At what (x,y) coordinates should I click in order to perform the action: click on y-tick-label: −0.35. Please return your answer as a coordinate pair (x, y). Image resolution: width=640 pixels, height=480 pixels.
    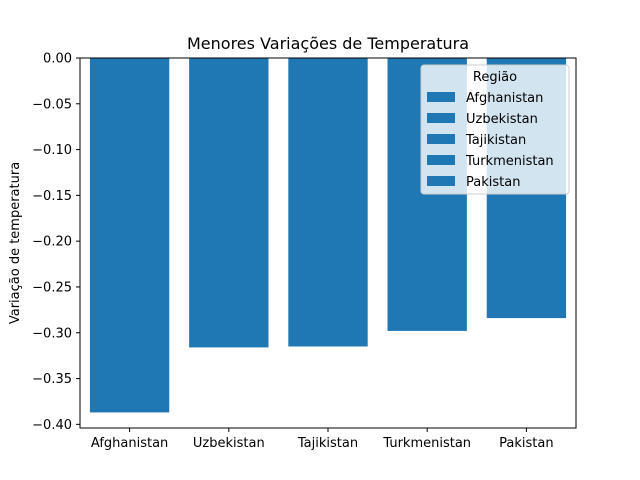
    Looking at the image, I should click on (52, 379).